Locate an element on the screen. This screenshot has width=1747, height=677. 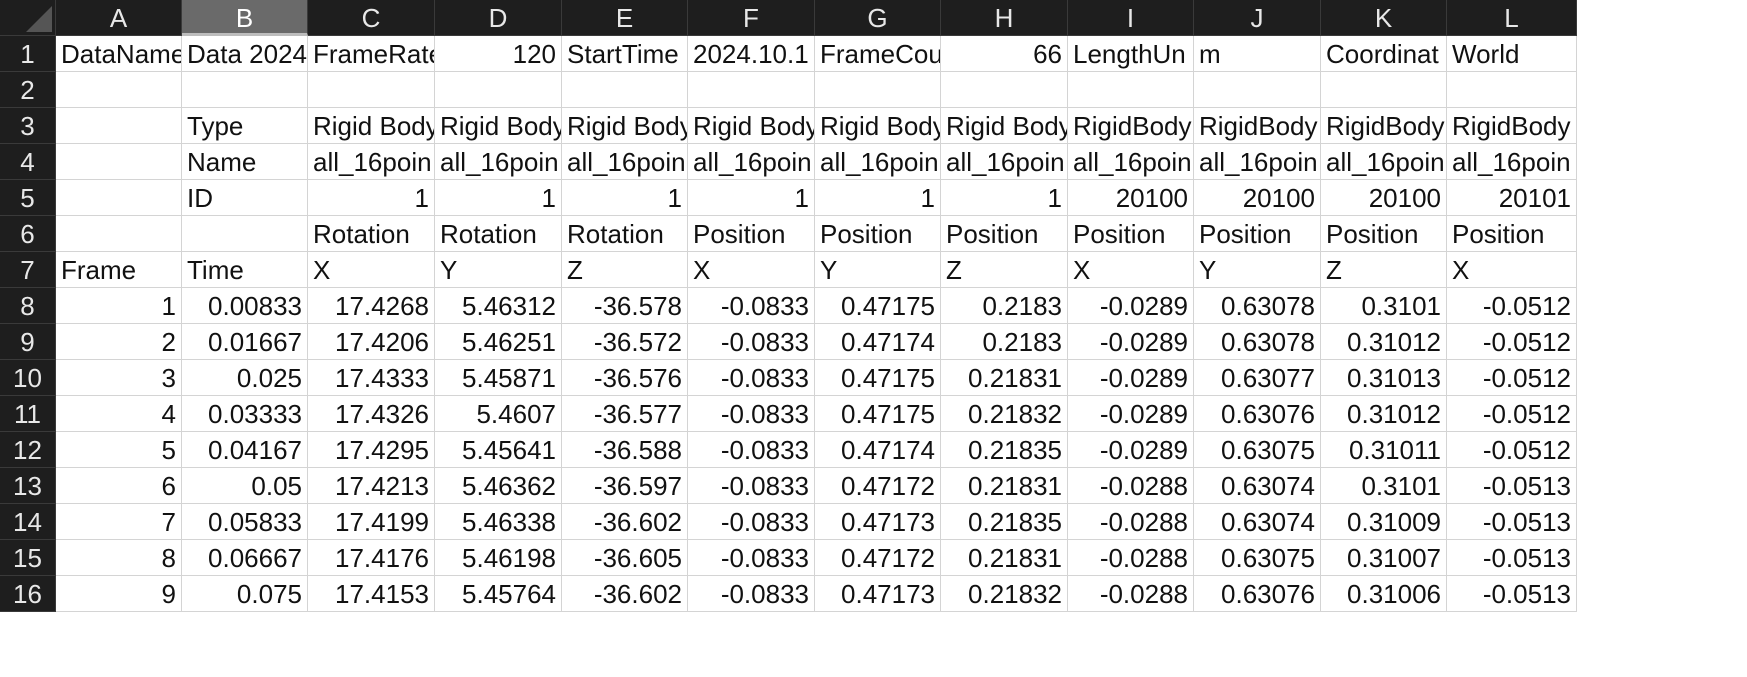
cell-g5: 1 is located at coordinates (878, 198).